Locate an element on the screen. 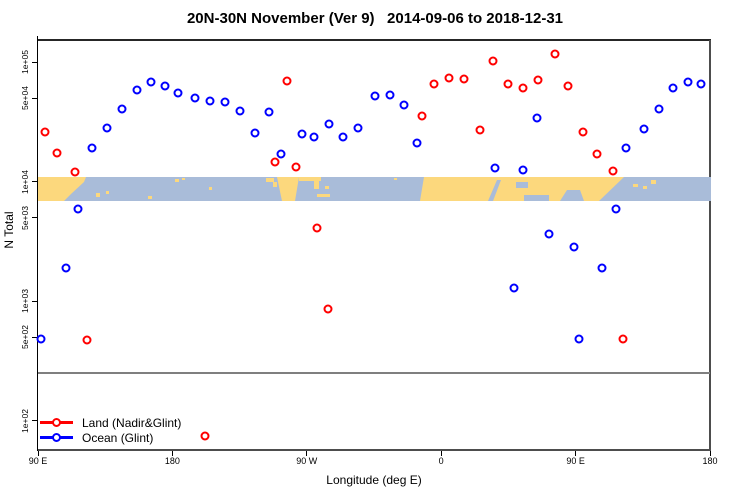  legend-item: Land (Nadir&Glint) is located at coordinates (110, 422).